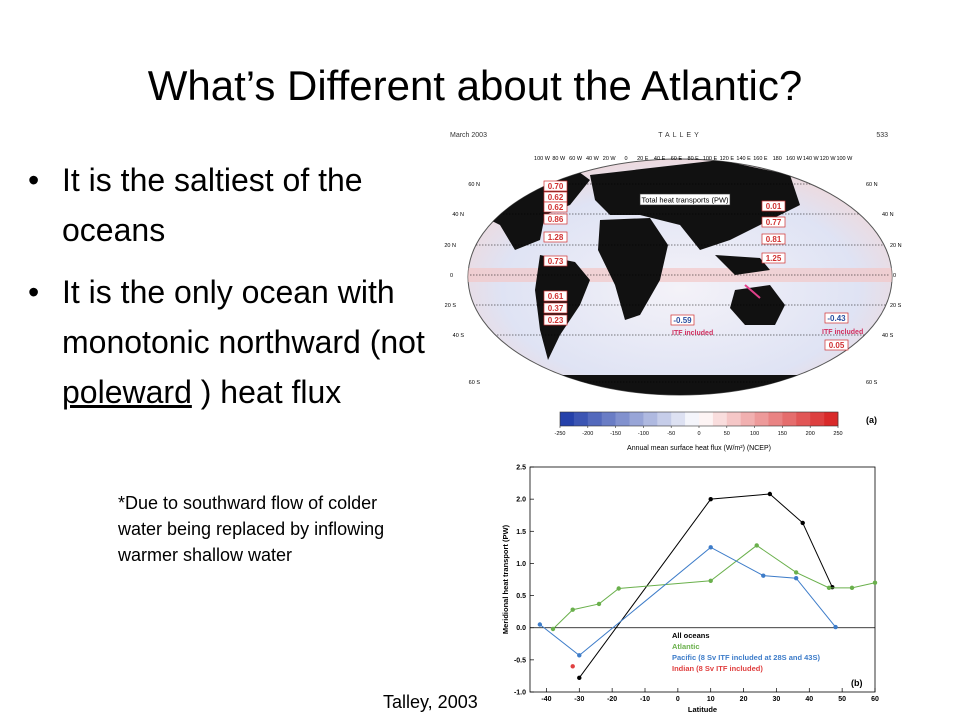  I want to click on colorbar-tick-label: 250, so click(837, 434).